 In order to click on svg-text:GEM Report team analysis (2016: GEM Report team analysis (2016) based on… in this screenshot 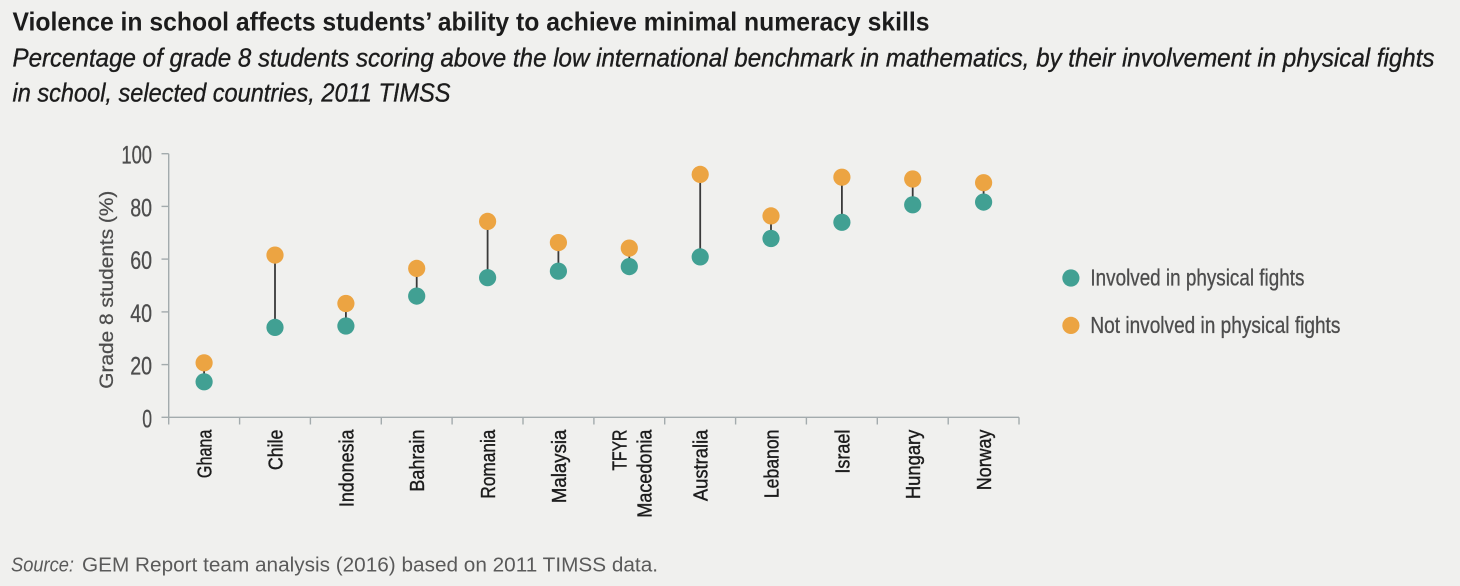, I will do `click(370, 565)`.